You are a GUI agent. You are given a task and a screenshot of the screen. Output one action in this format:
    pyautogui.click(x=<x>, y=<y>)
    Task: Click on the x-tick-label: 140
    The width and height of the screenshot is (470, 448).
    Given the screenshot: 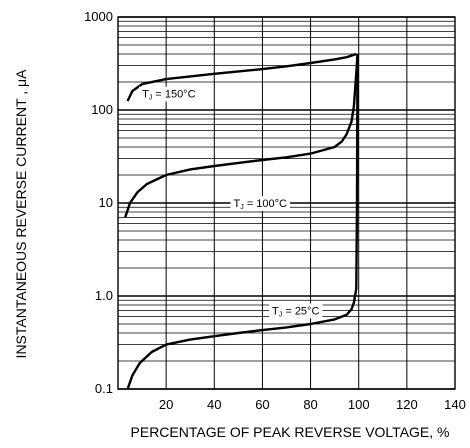 What is the action you would take?
    pyautogui.click(x=455, y=404)
    